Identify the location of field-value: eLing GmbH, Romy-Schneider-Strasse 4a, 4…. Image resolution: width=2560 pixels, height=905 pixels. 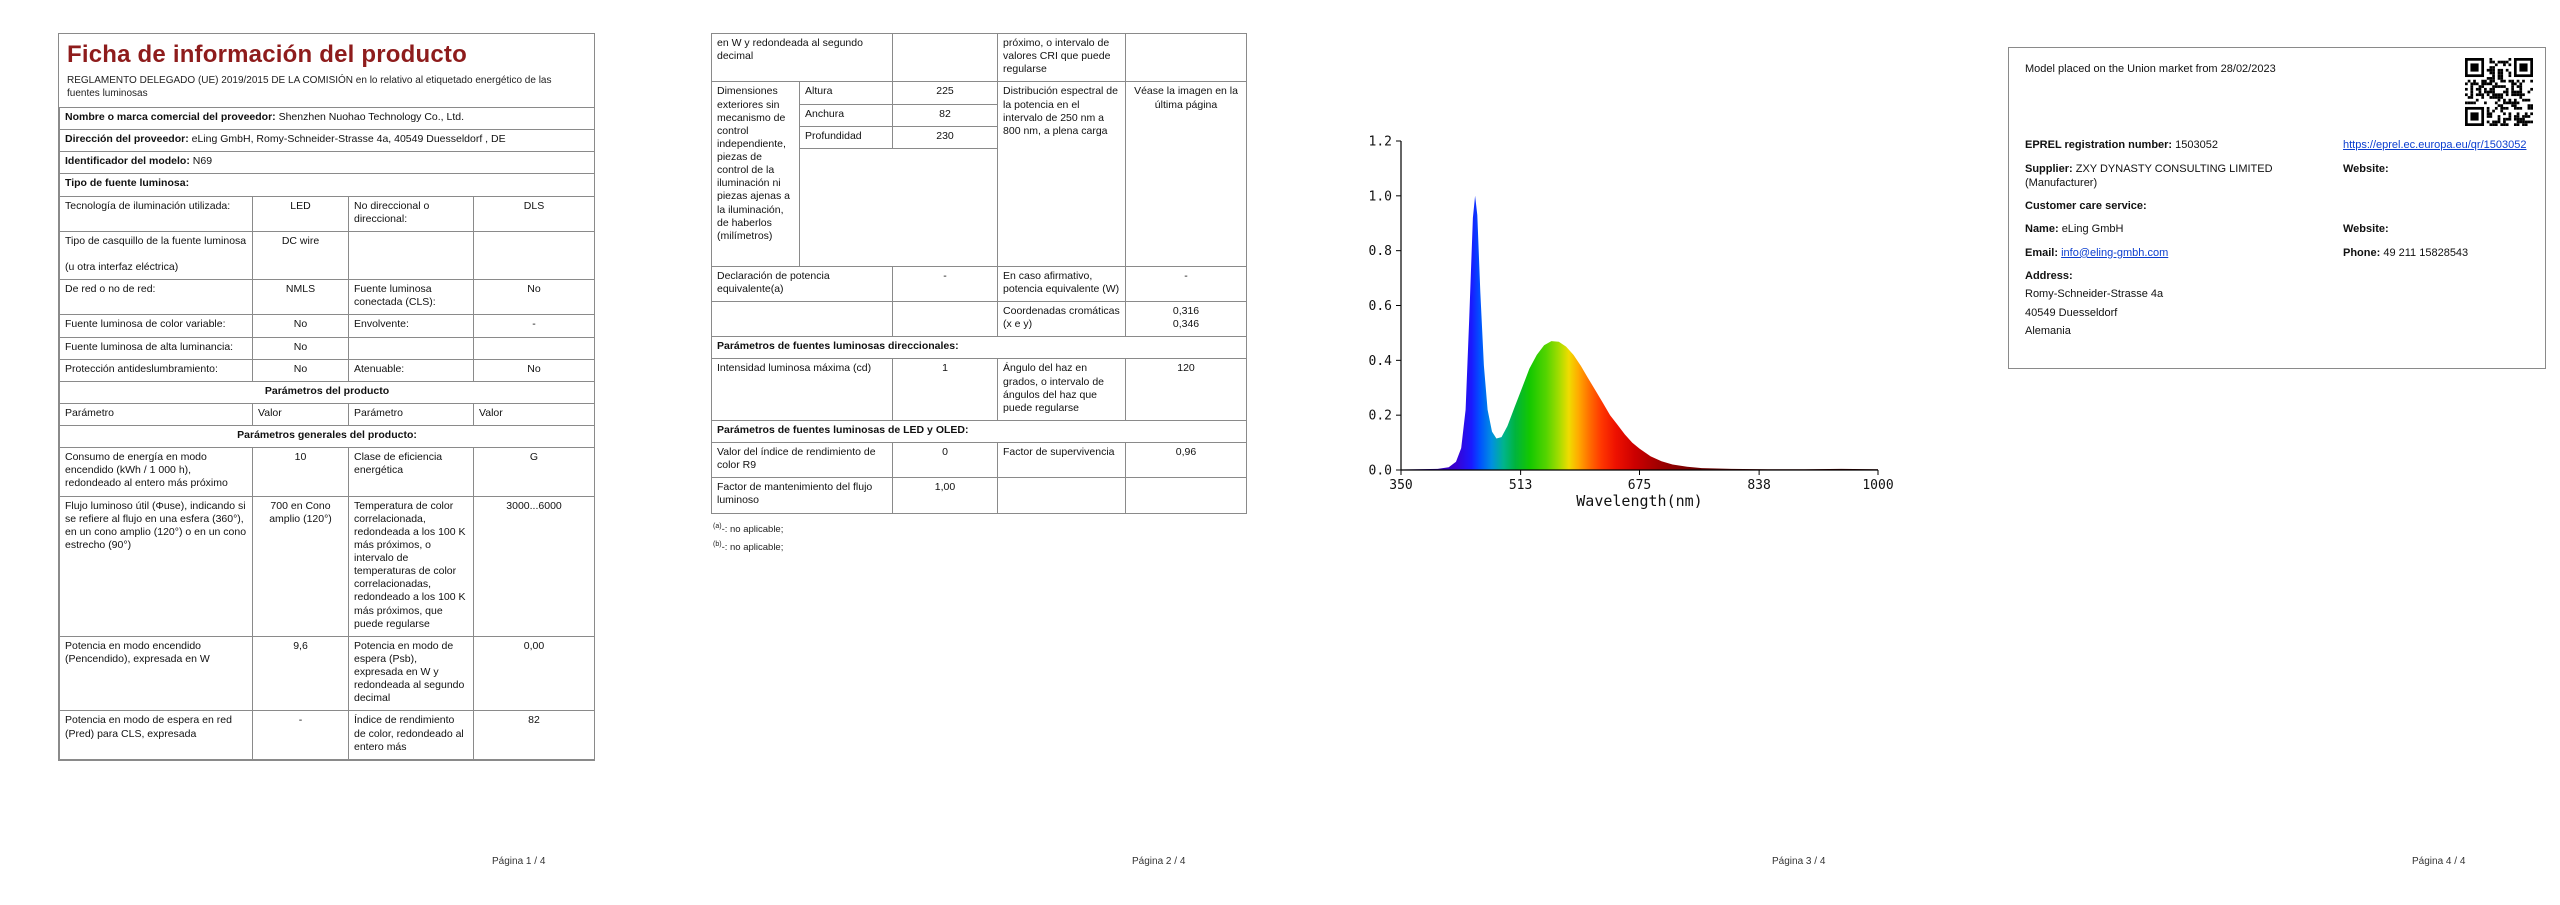
(348, 139).